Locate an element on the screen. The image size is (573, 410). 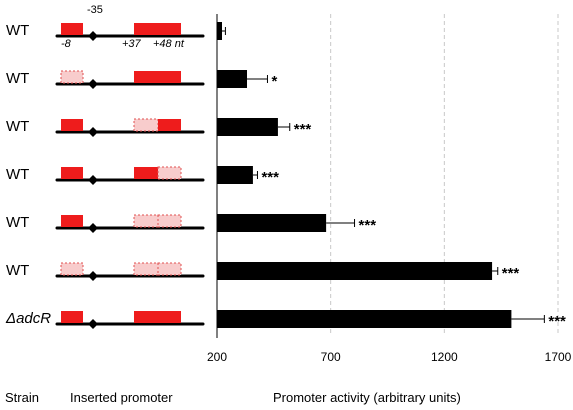
x-tick-label: 200 is located at coordinates (217, 357).